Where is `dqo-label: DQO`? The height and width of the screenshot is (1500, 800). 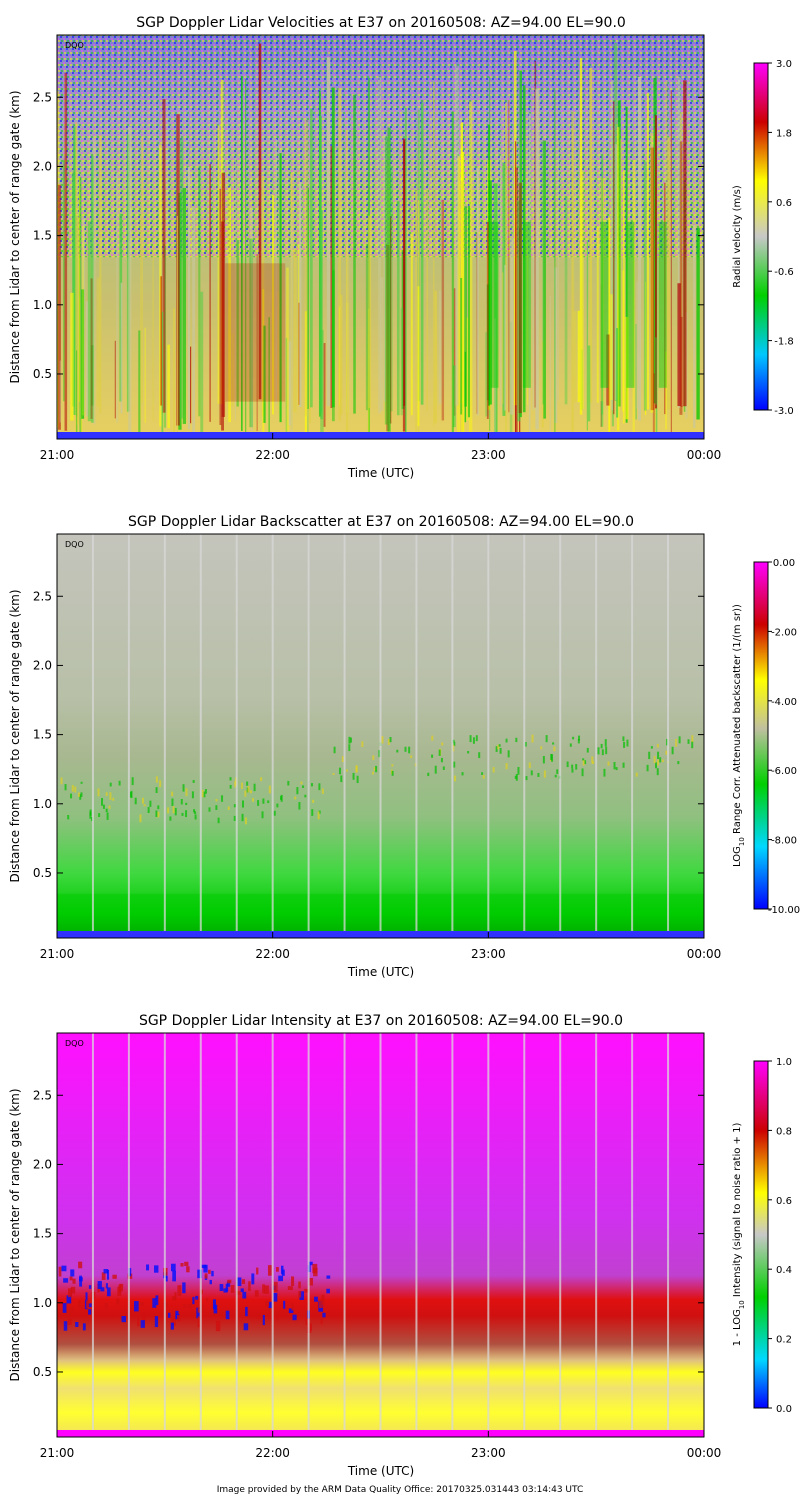
dqo-label: DQO is located at coordinates (74, 45).